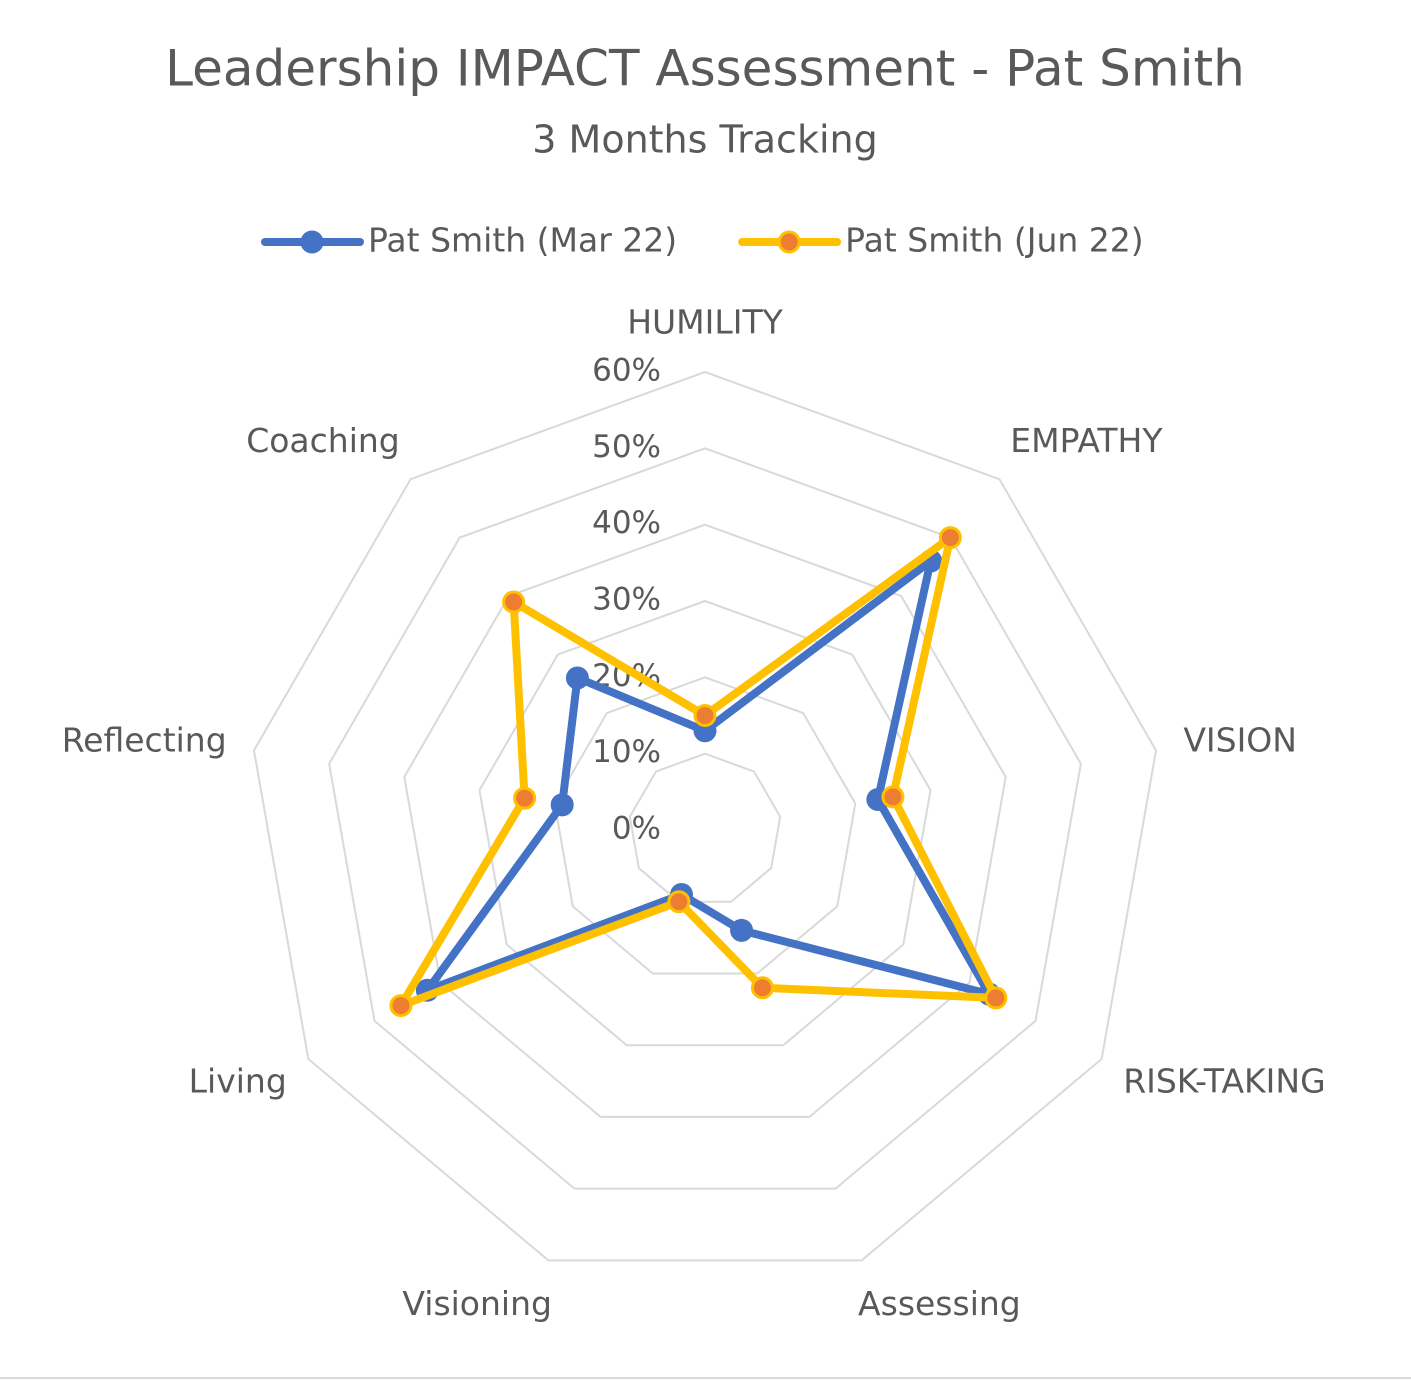  I want to click on r-tick-label: 60%, so click(626, 371).